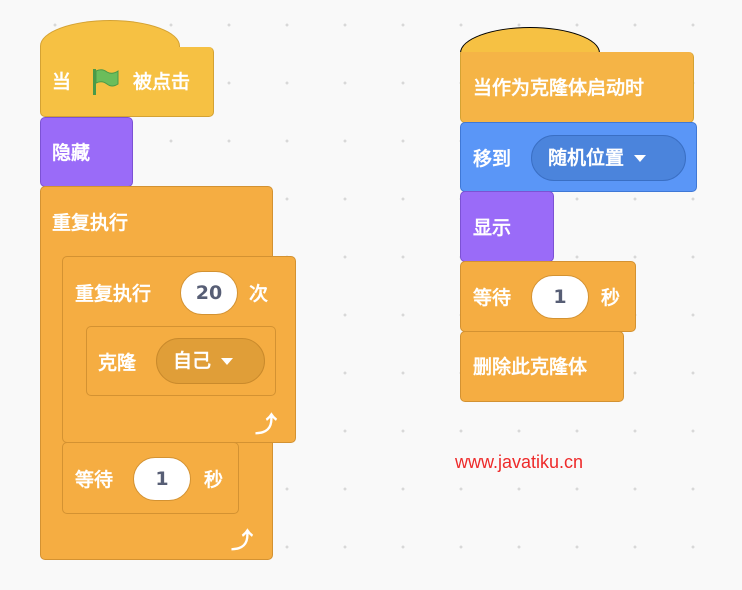 This screenshot has height=590, width=742. I want to click on go-to-target-dropdown: 随机位置, so click(608, 158).